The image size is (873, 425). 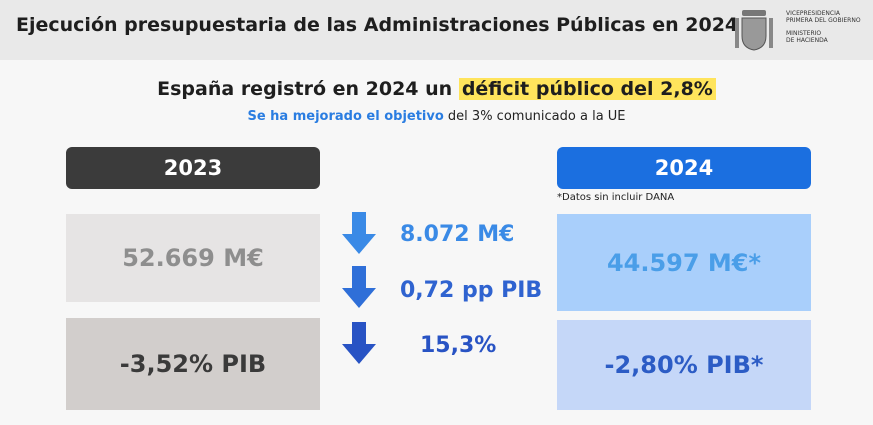 I want to click on logo-text: PRIMERA DEL GOBIERNO, so click(x=823, y=20).